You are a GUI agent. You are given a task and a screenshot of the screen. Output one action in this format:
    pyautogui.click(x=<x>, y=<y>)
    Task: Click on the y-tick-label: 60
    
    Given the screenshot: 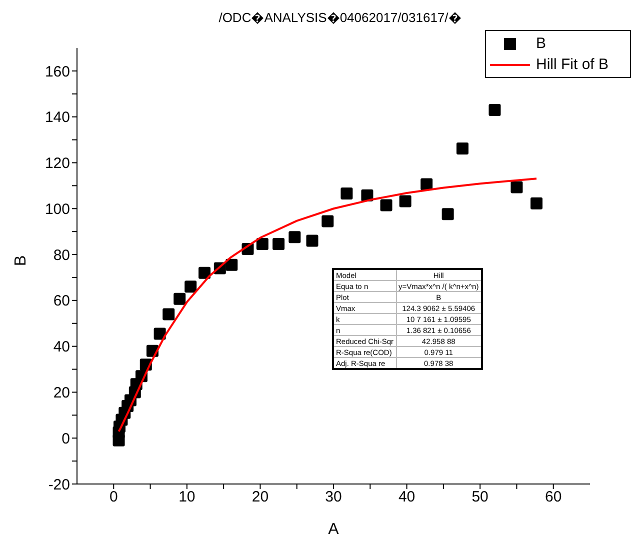 What is the action you would take?
    pyautogui.click(x=61, y=301)
    